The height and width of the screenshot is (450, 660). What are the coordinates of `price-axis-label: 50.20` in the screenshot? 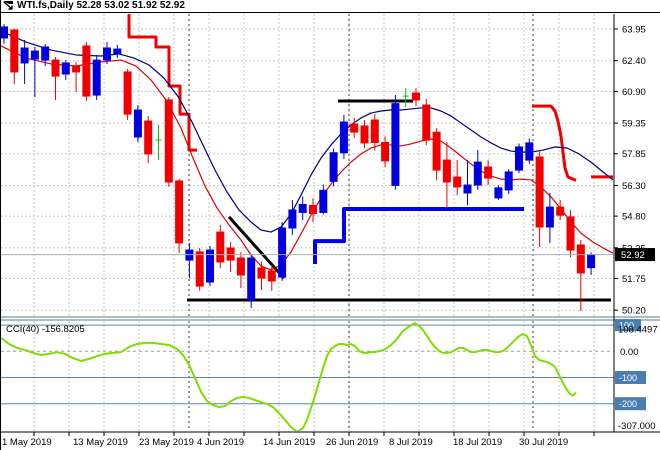 It's located at (634, 311).